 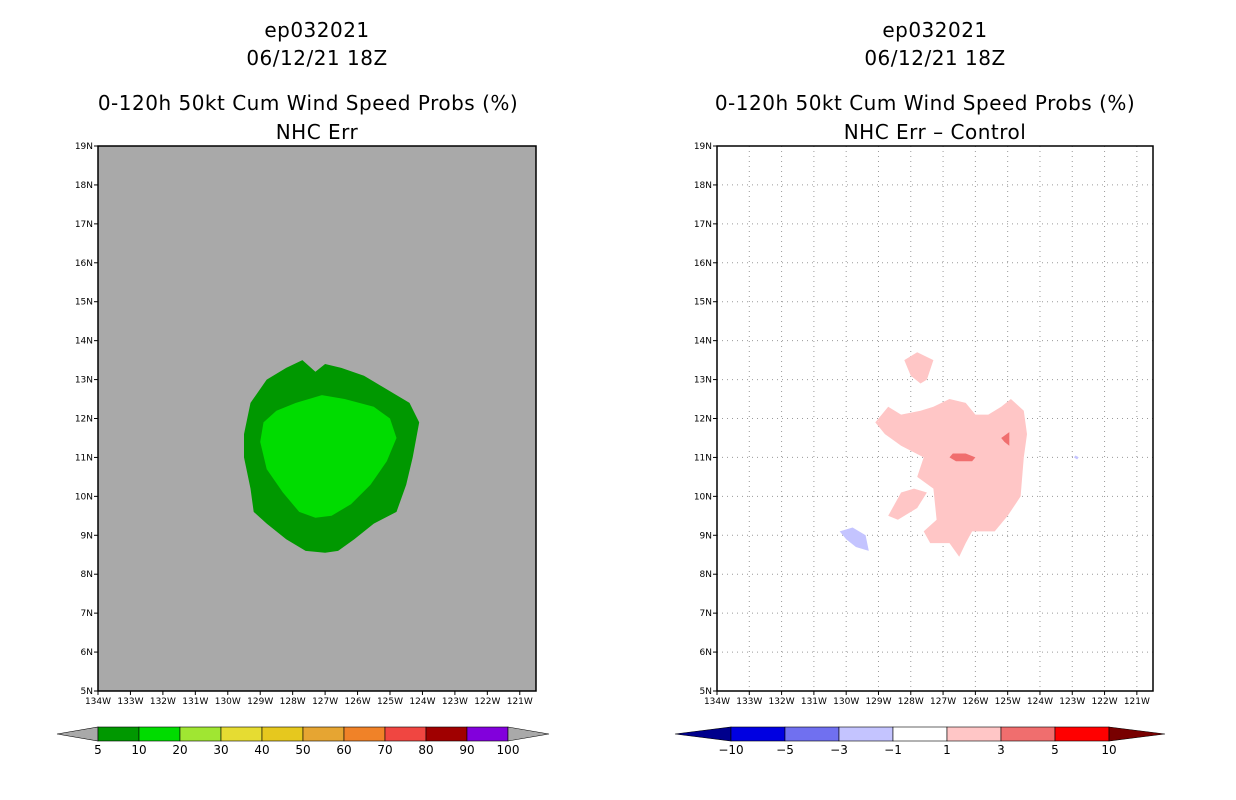 I want to click on colorbar-probability: 5 10 20 30 40 50 60 70 80 90 100, so click(x=303, y=741).